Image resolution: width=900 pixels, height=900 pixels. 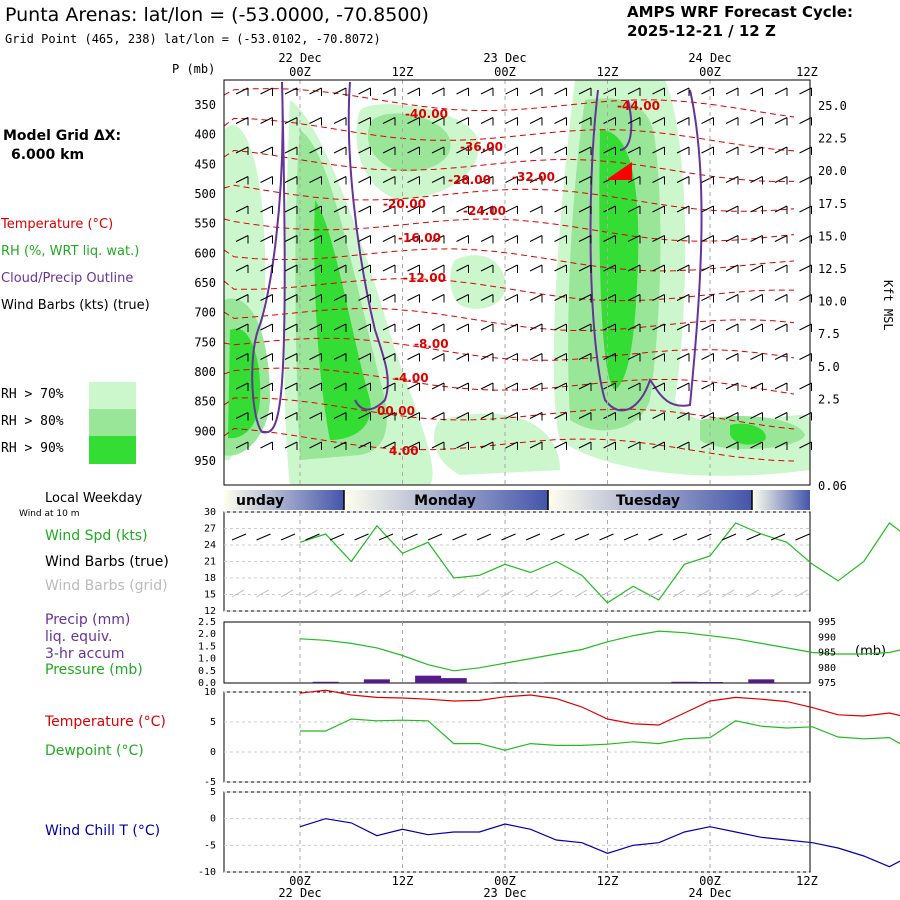 What do you see at coordinates (511, 150) in the screenshot?
I see `wind-barb-r2-c11` at bounding box center [511, 150].